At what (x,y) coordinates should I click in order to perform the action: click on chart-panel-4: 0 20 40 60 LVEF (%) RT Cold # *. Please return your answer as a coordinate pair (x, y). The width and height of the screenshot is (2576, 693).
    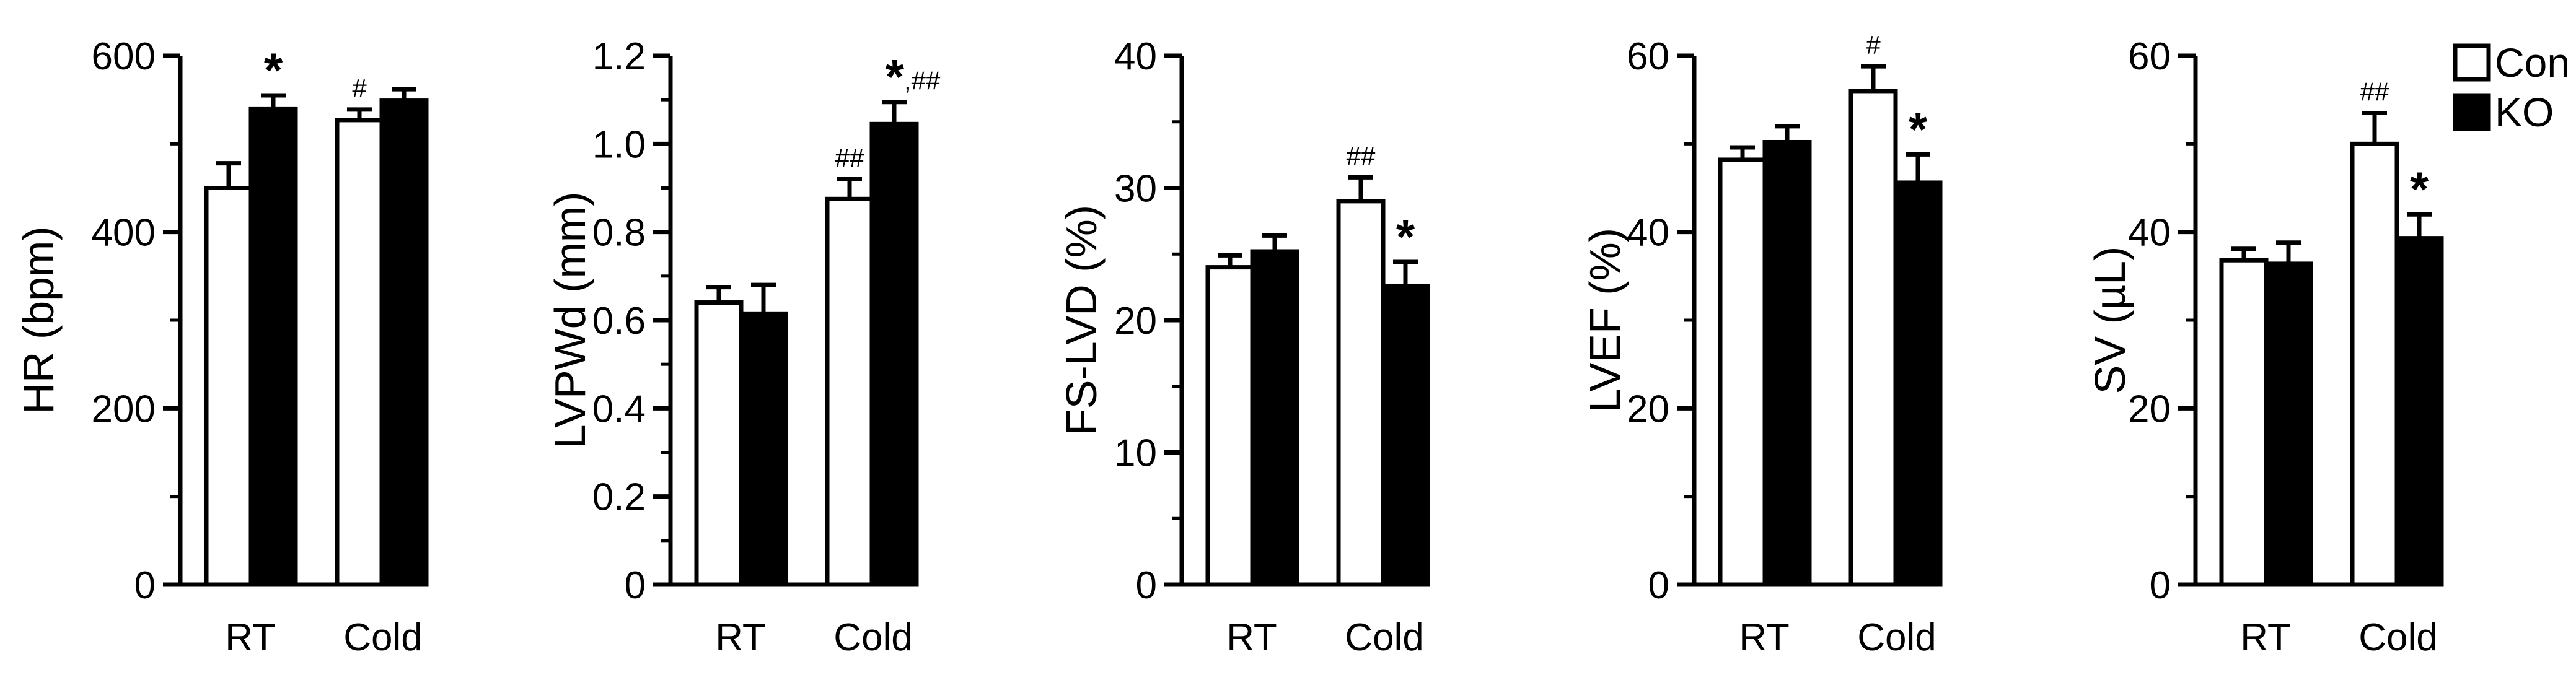
    Looking at the image, I should click on (1762, 344).